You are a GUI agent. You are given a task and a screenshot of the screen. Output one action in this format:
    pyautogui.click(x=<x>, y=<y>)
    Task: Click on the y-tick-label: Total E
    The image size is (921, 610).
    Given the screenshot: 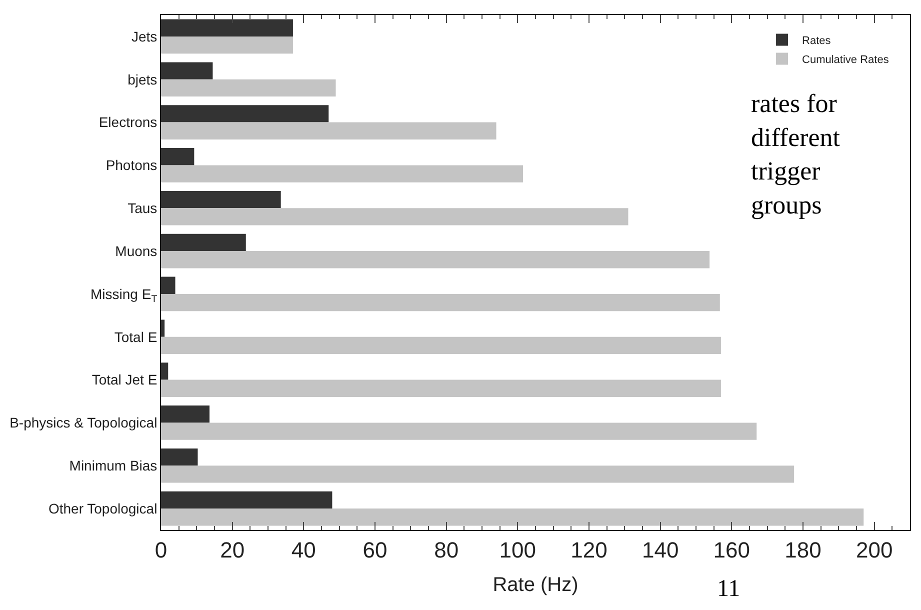 What is the action you would take?
    pyautogui.click(x=136, y=336)
    